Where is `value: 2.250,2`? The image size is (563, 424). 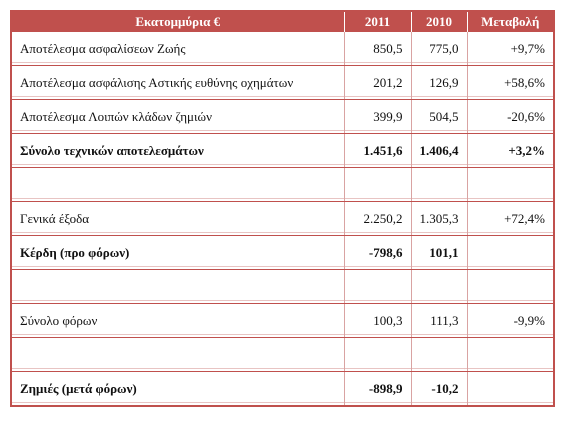 value: 2.250,2 is located at coordinates (378, 218).